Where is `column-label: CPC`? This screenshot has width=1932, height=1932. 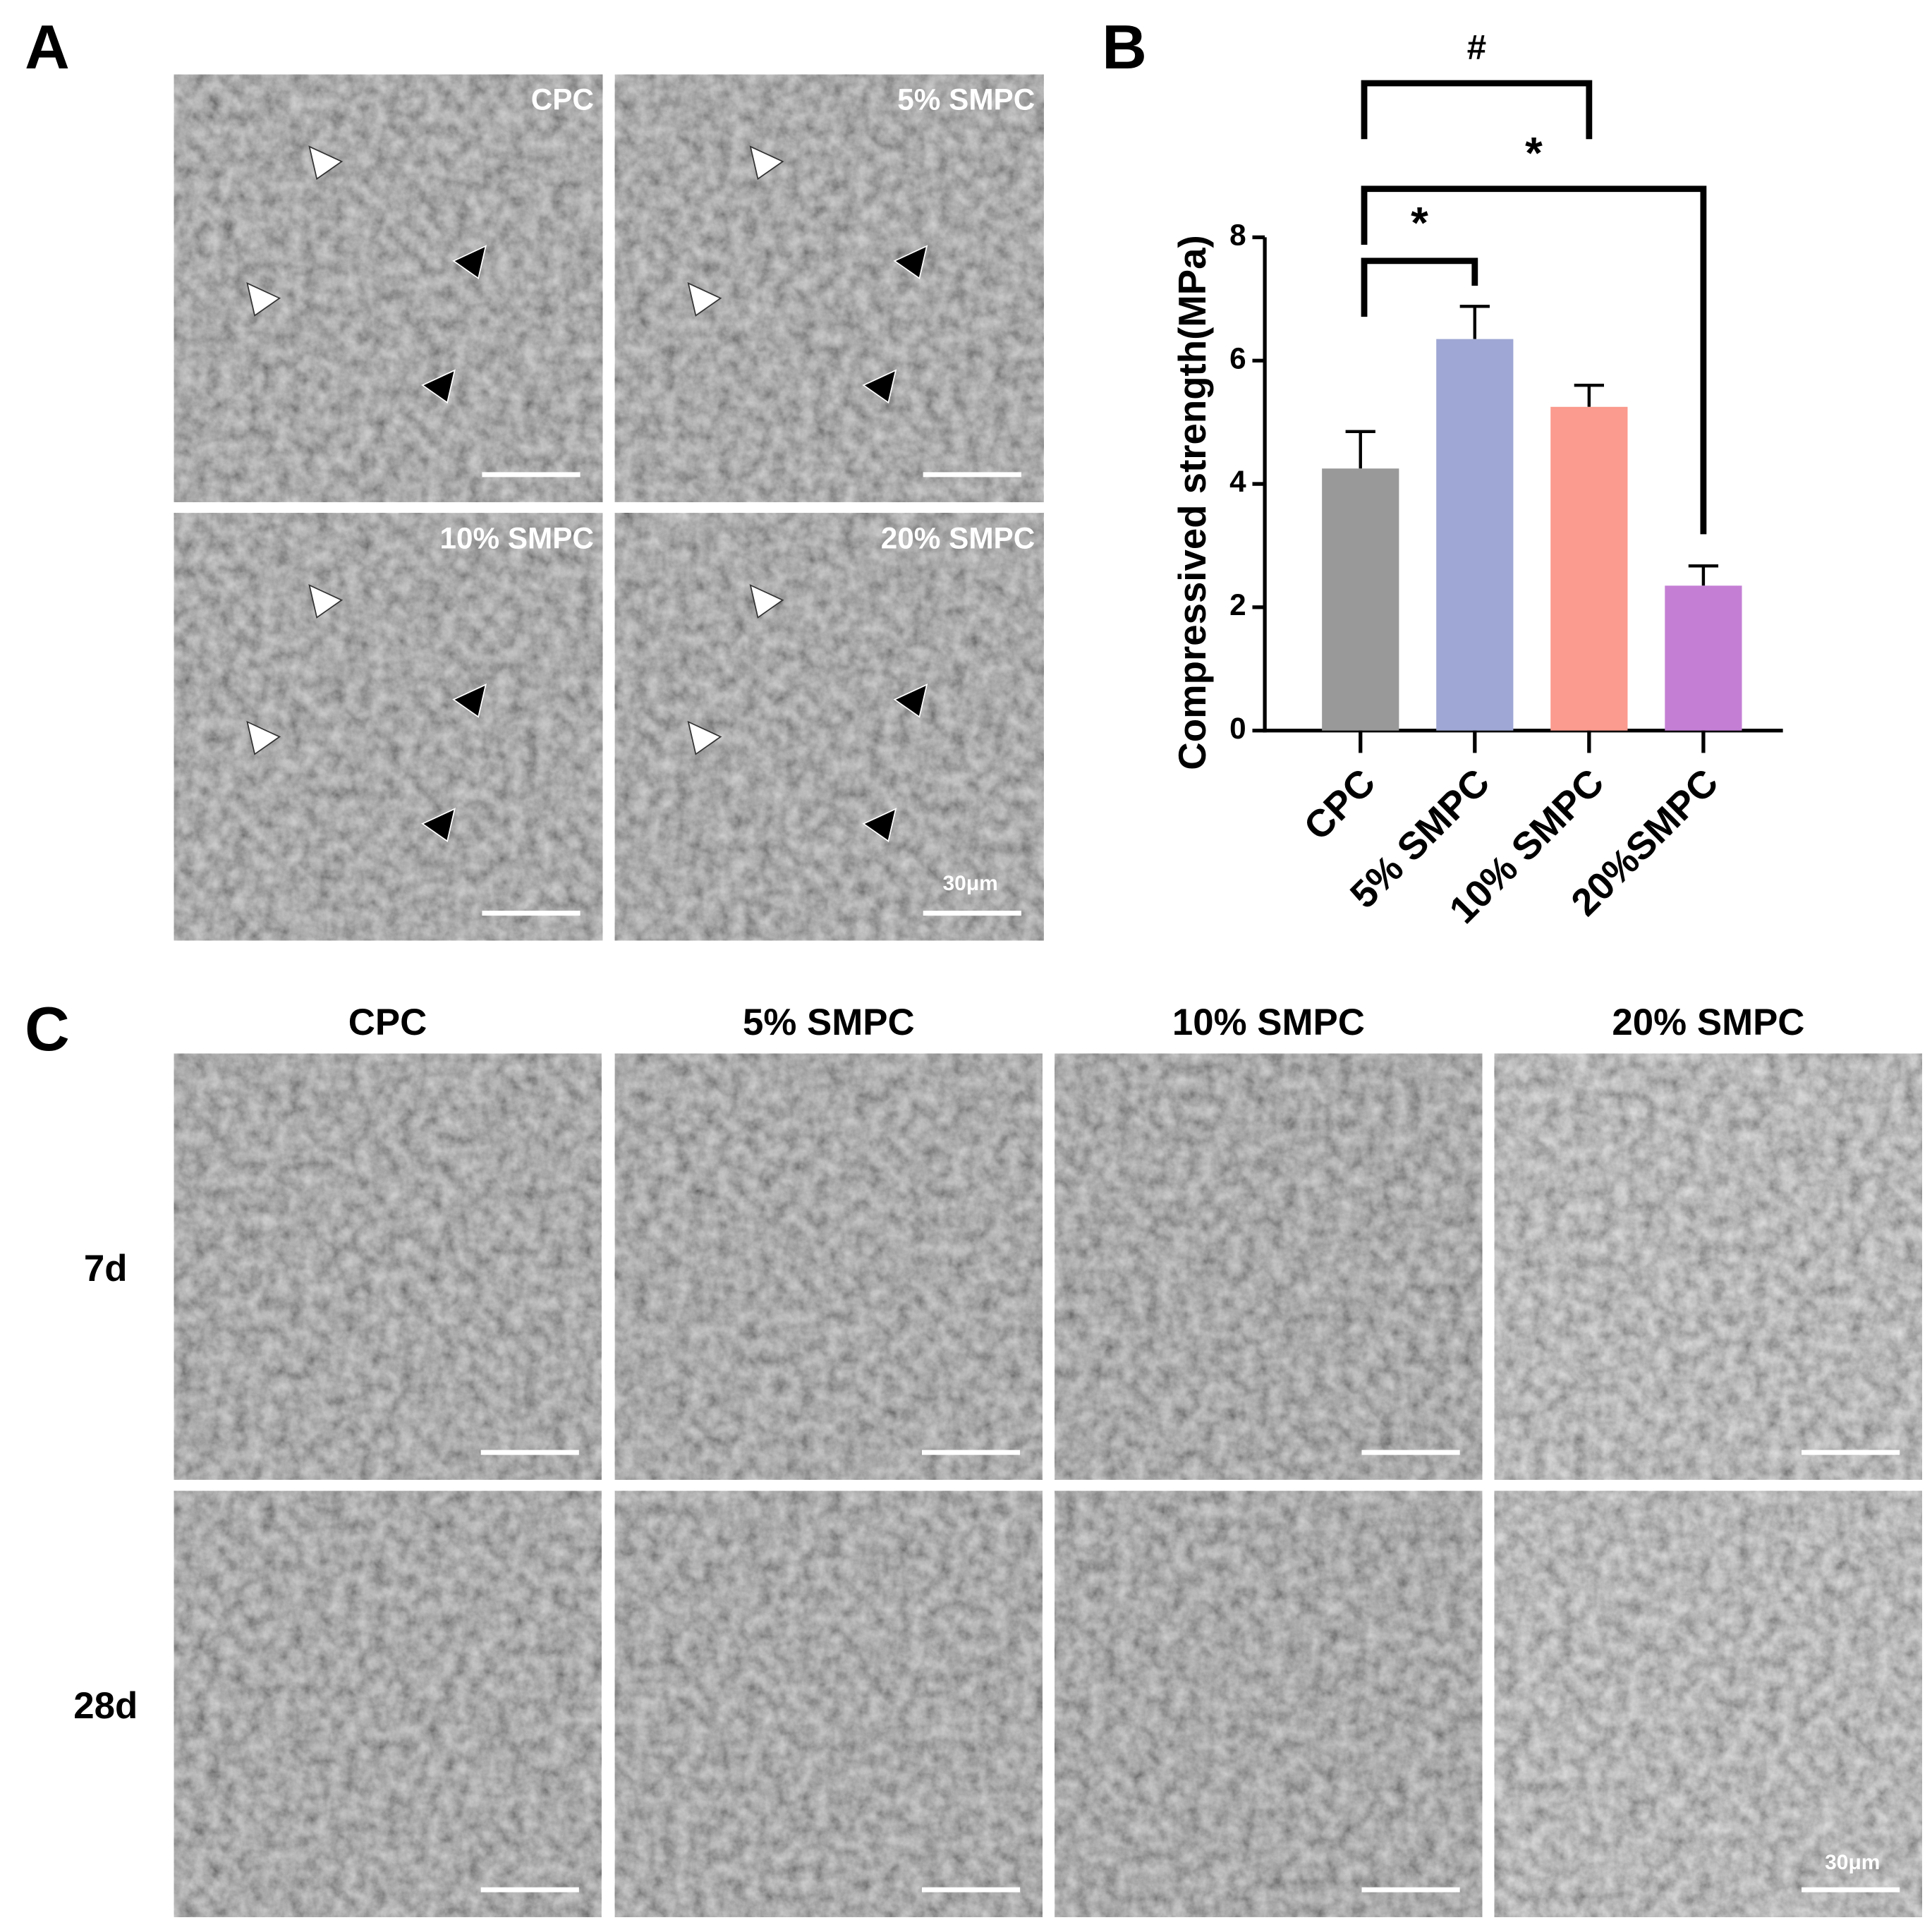 column-label: CPC is located at coordinates (387, 1022).